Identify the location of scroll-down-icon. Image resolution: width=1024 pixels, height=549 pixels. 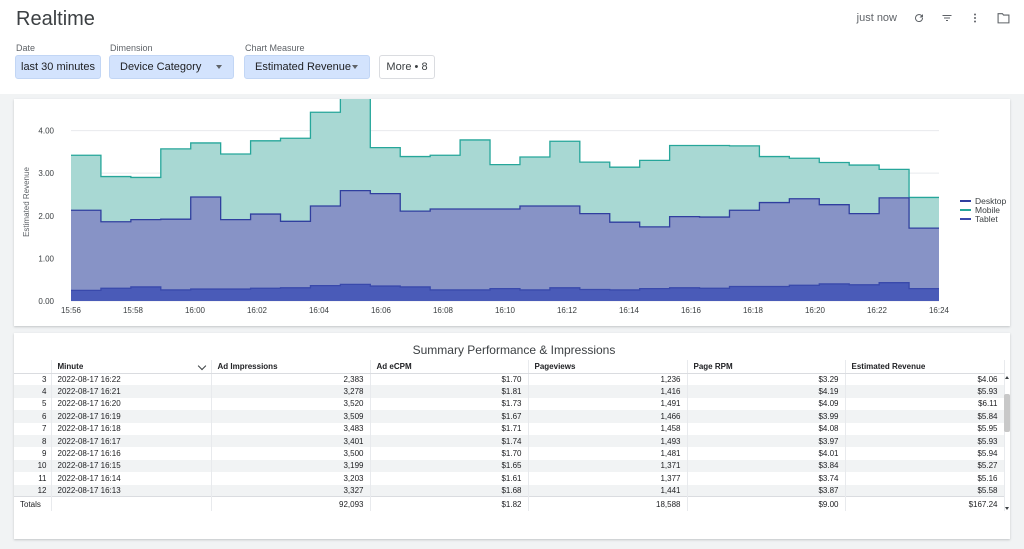
(1007, 508).